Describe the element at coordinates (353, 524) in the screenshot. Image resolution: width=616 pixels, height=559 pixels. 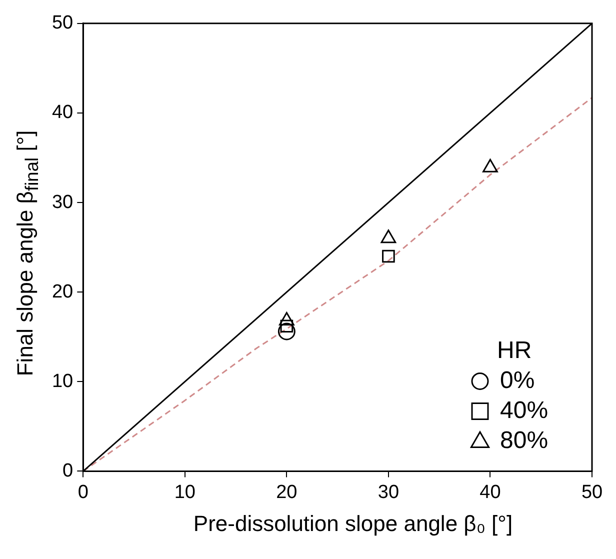
I see `x-axis-title: Pre-dissolution slope angle β₀ [°]` at that location.